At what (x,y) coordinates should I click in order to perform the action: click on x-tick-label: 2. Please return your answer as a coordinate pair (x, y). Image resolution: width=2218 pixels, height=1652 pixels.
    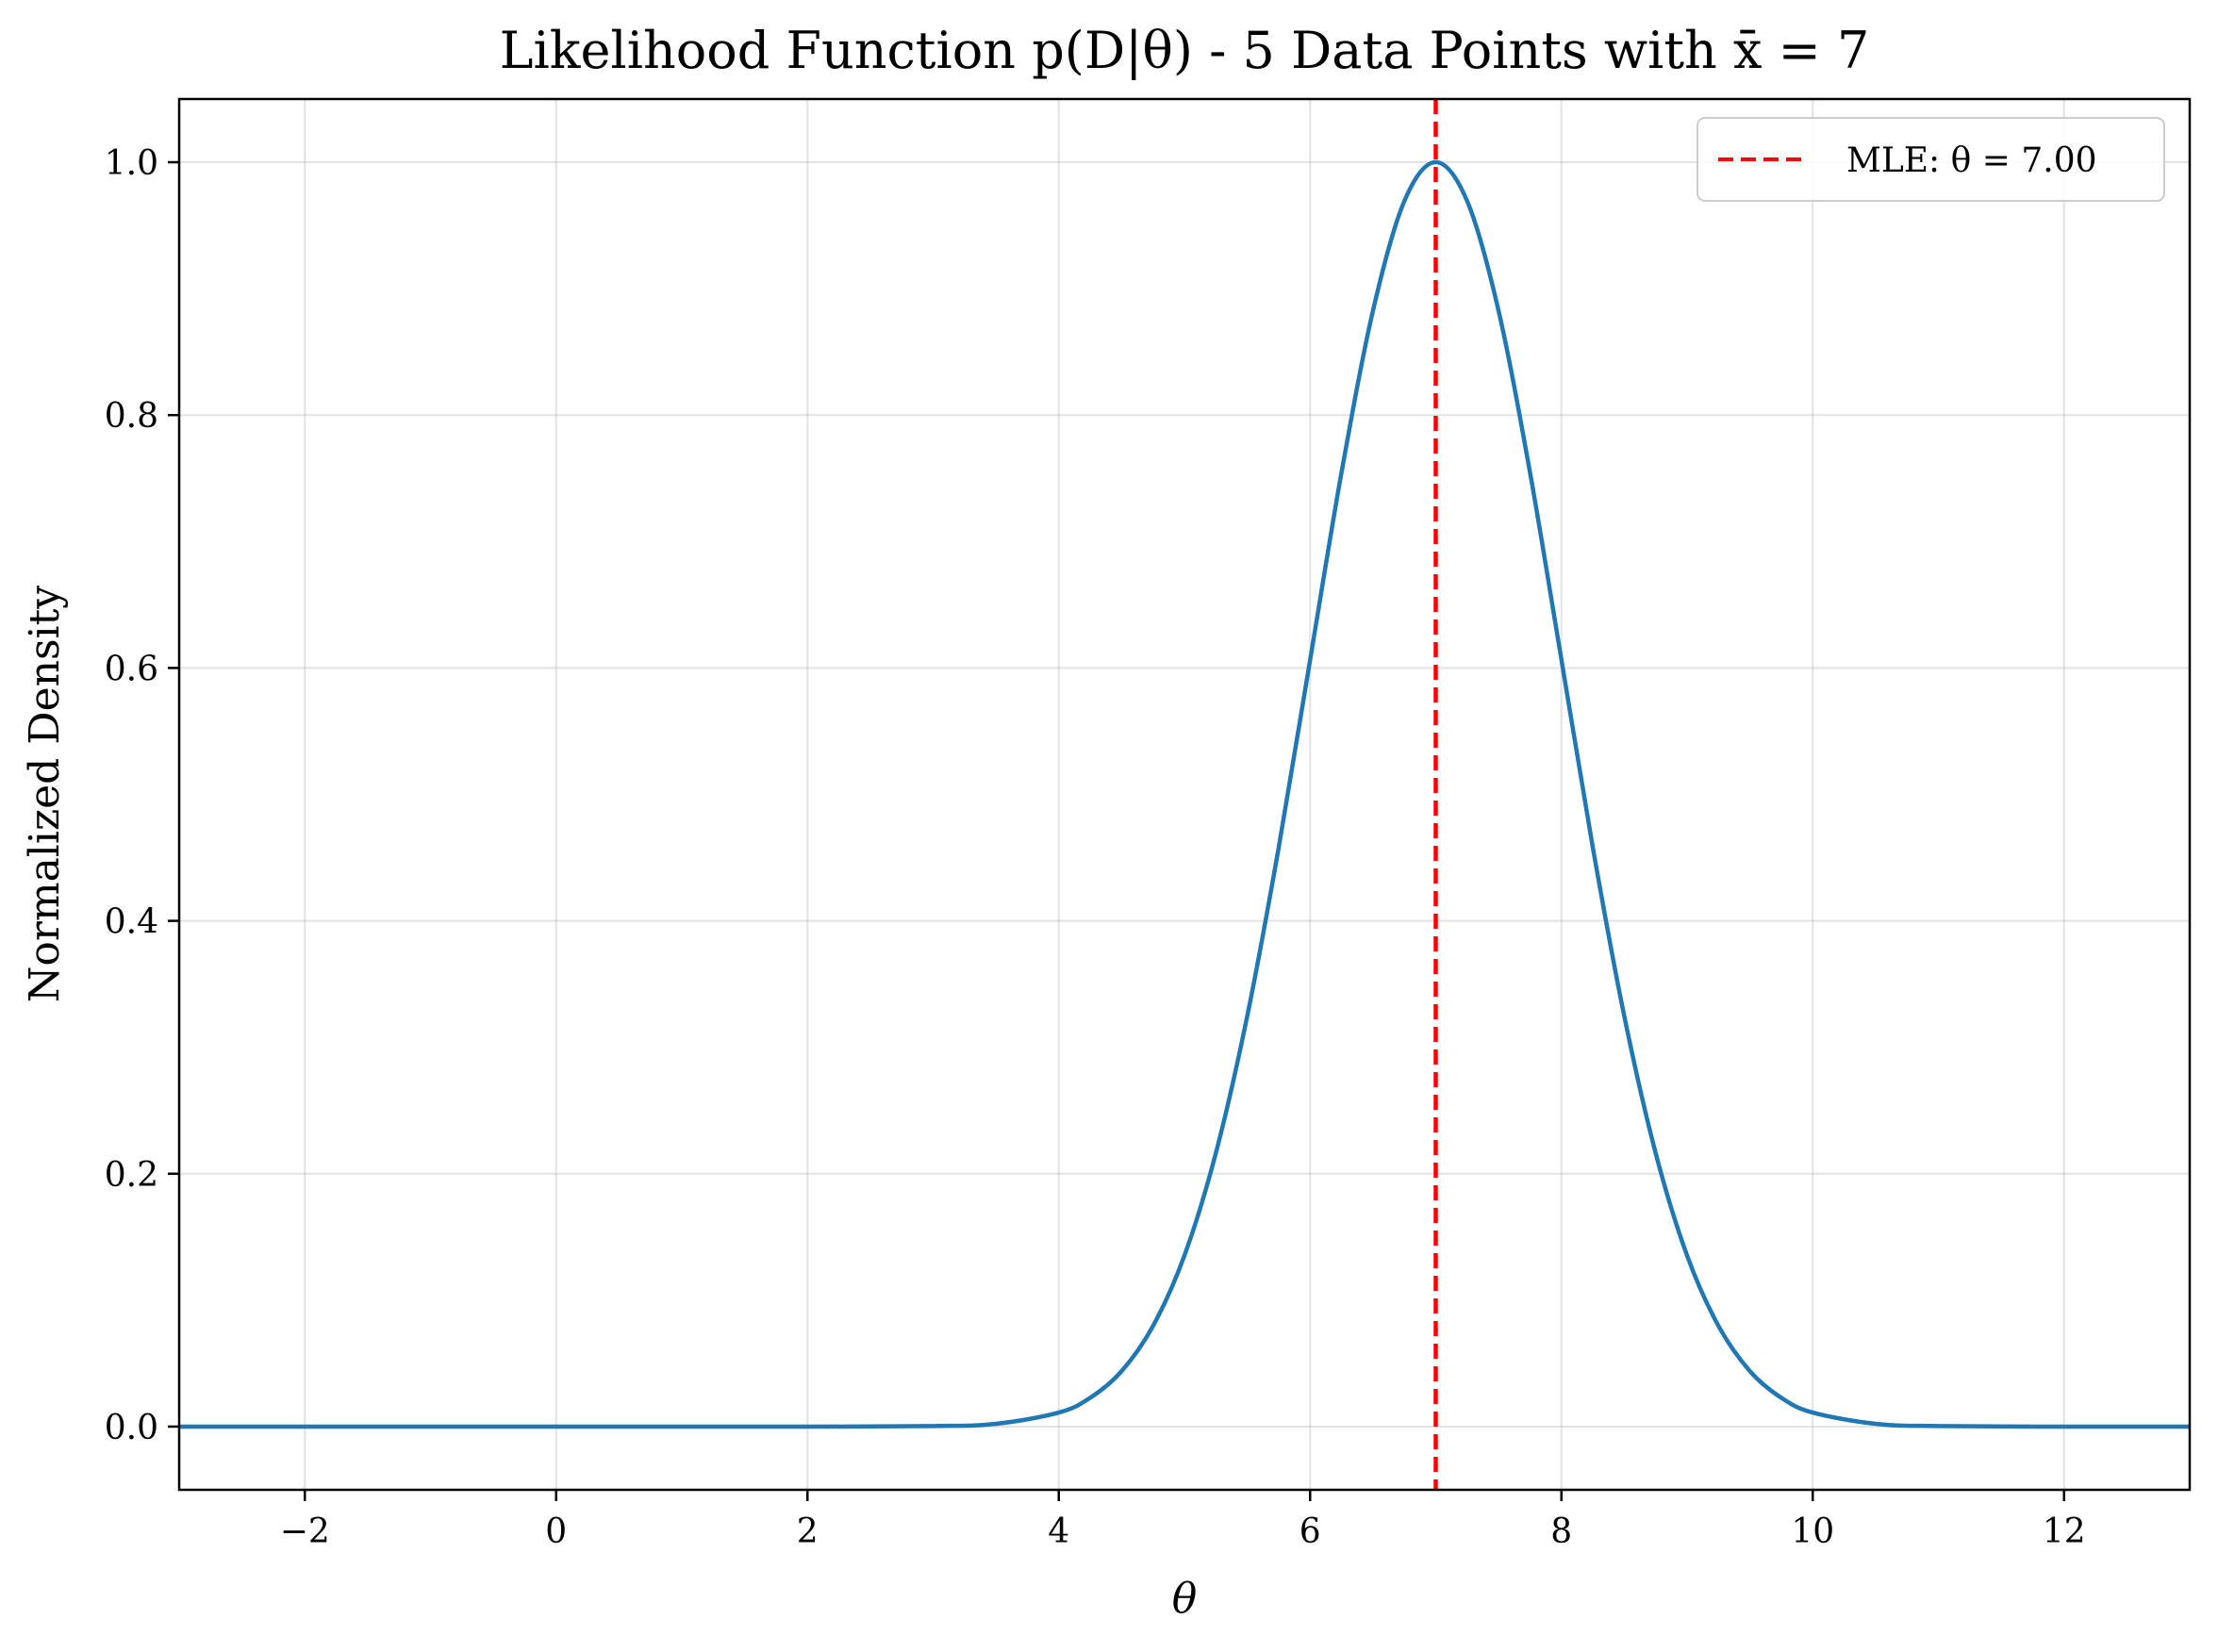
    Looking at the image, I should click on (808, 1531).